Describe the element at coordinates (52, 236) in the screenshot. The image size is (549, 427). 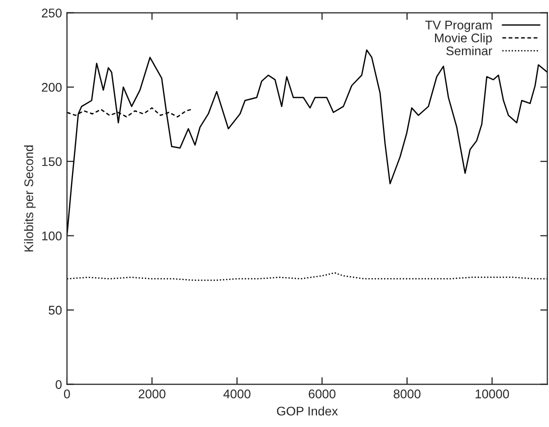
I see `y-tick-label: 100` at that location.